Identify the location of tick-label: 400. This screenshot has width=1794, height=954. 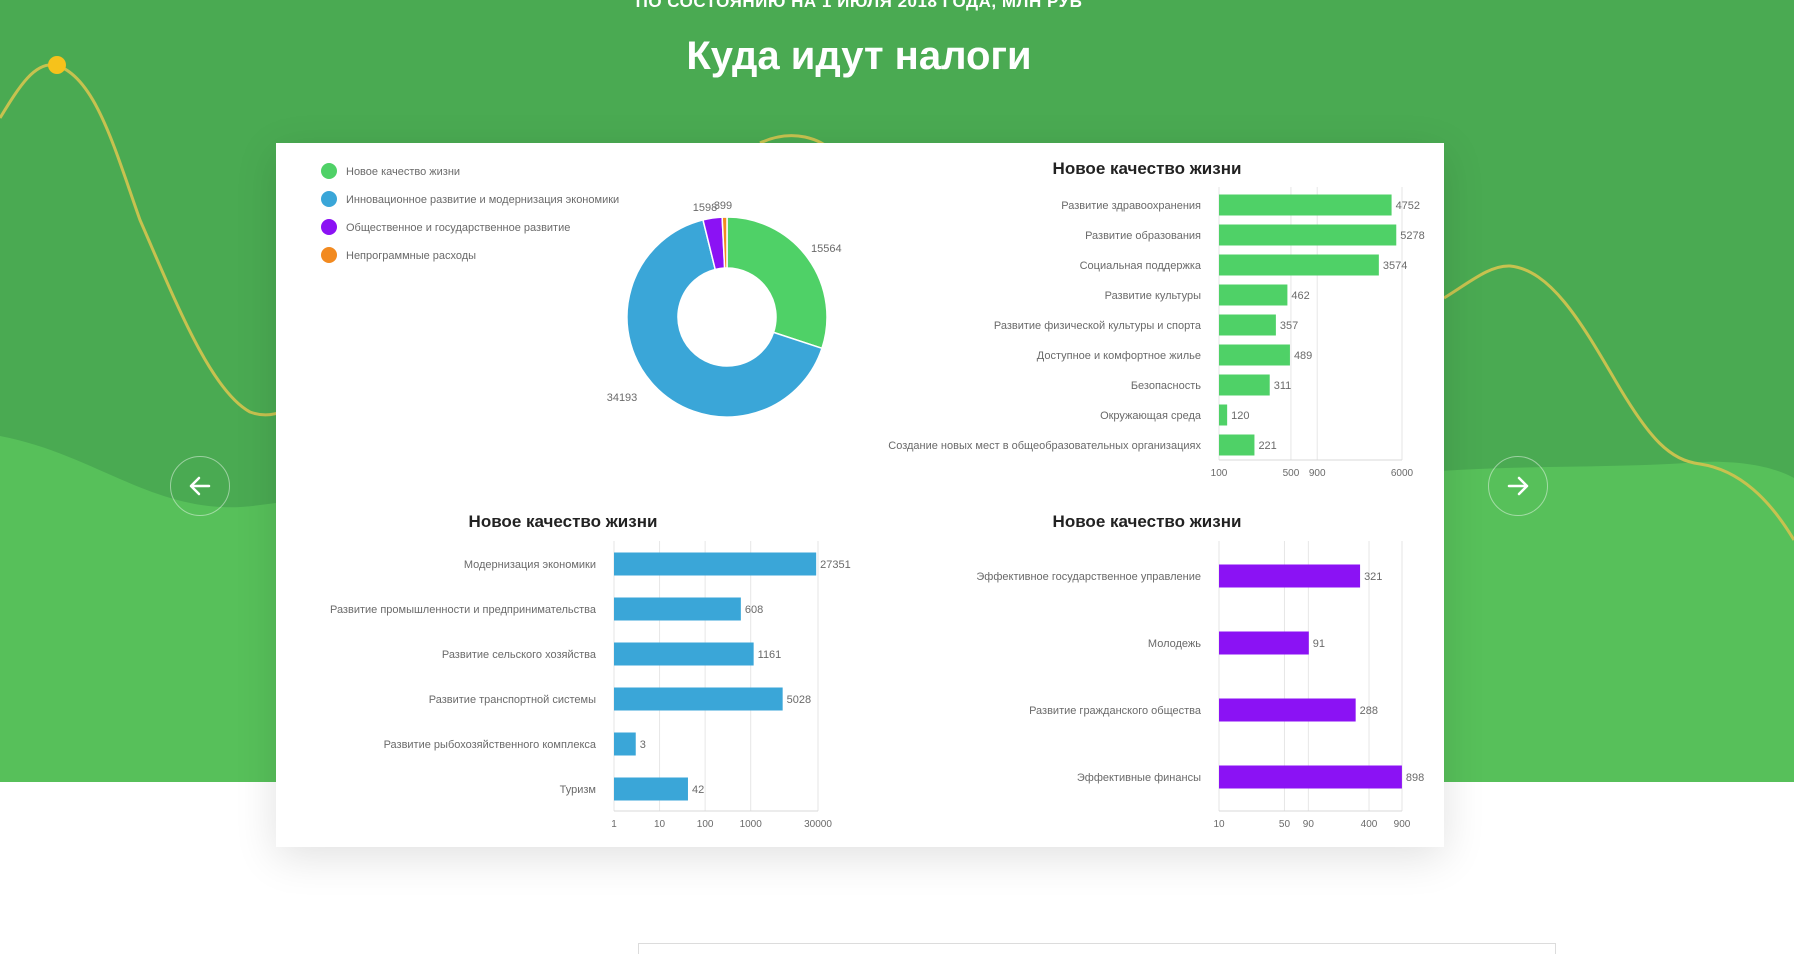
(1369, 824).